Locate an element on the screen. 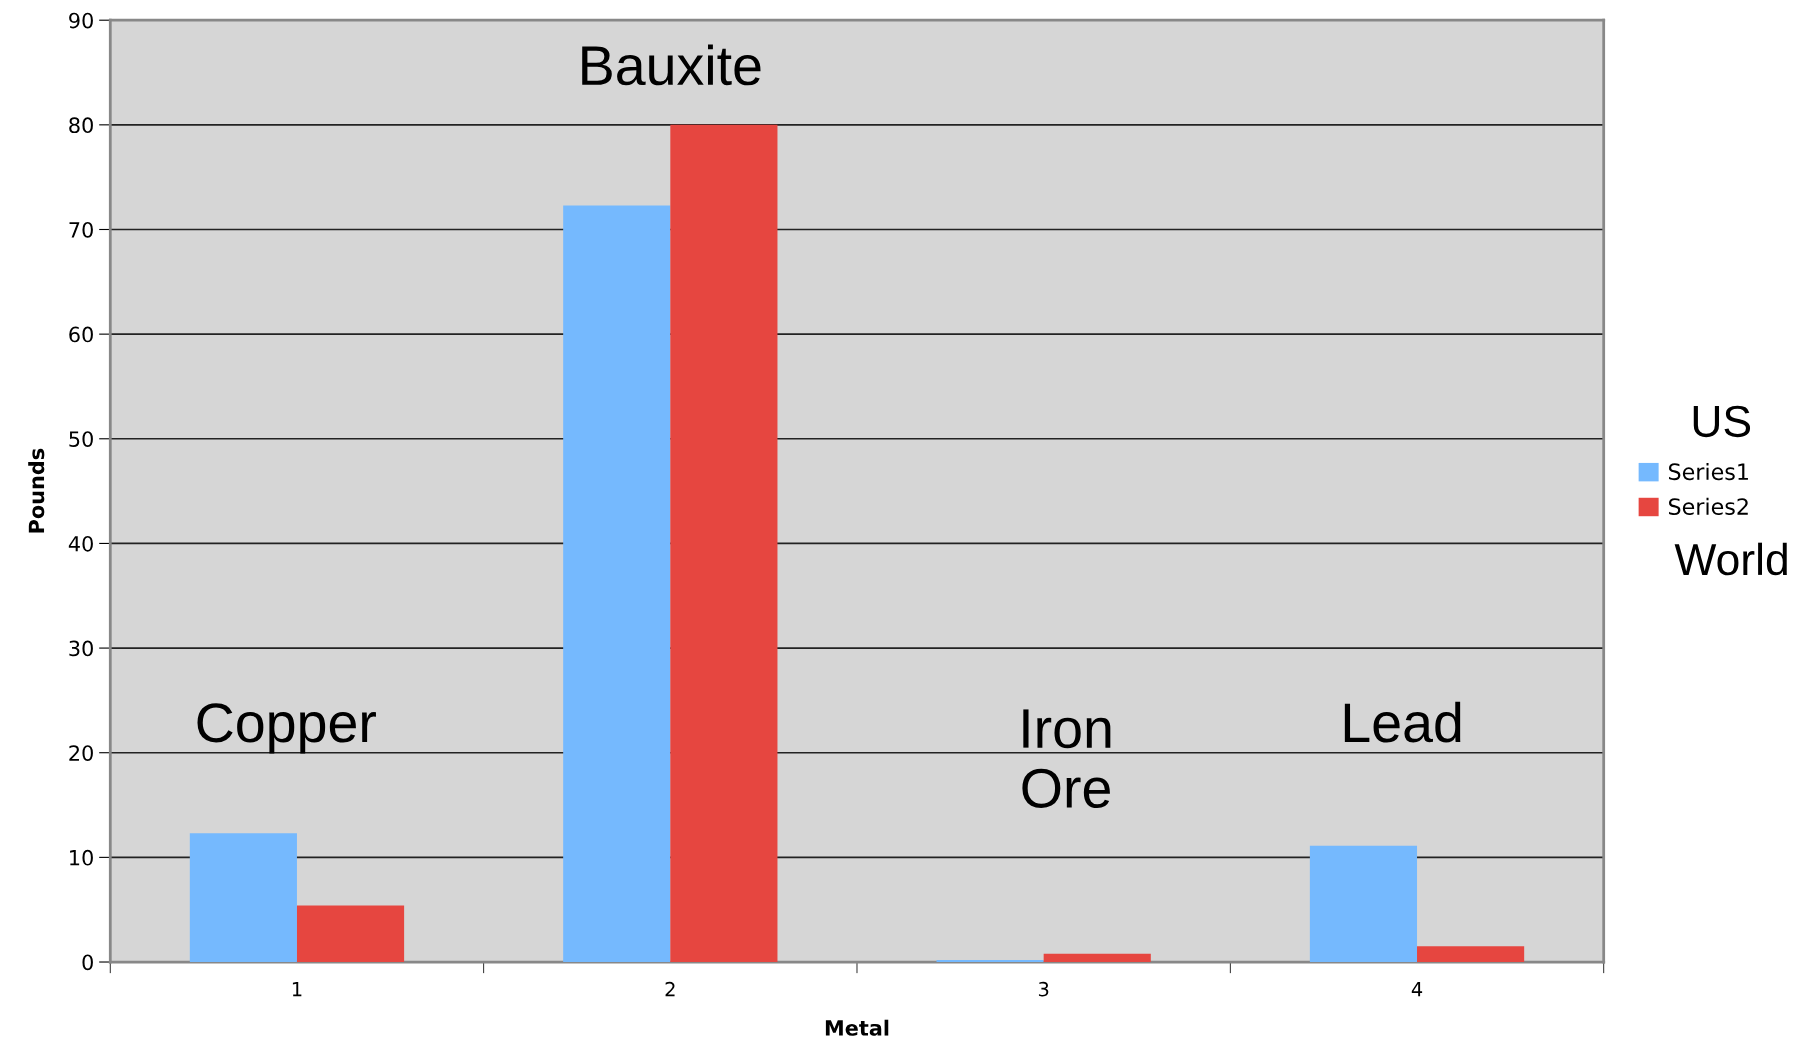  y-axis-title: Pounds is located at coordinates (36, 490).